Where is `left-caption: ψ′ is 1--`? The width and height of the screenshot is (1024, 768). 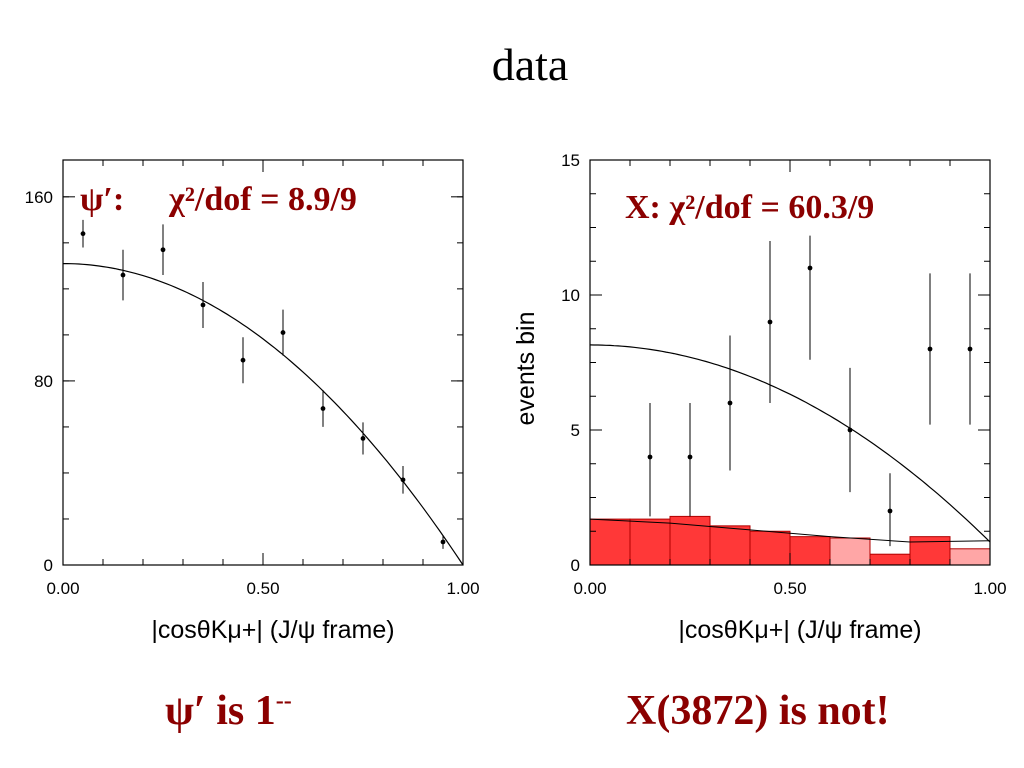
left-caption: ψ′ is 1-- is located at coordinates (228, 711).